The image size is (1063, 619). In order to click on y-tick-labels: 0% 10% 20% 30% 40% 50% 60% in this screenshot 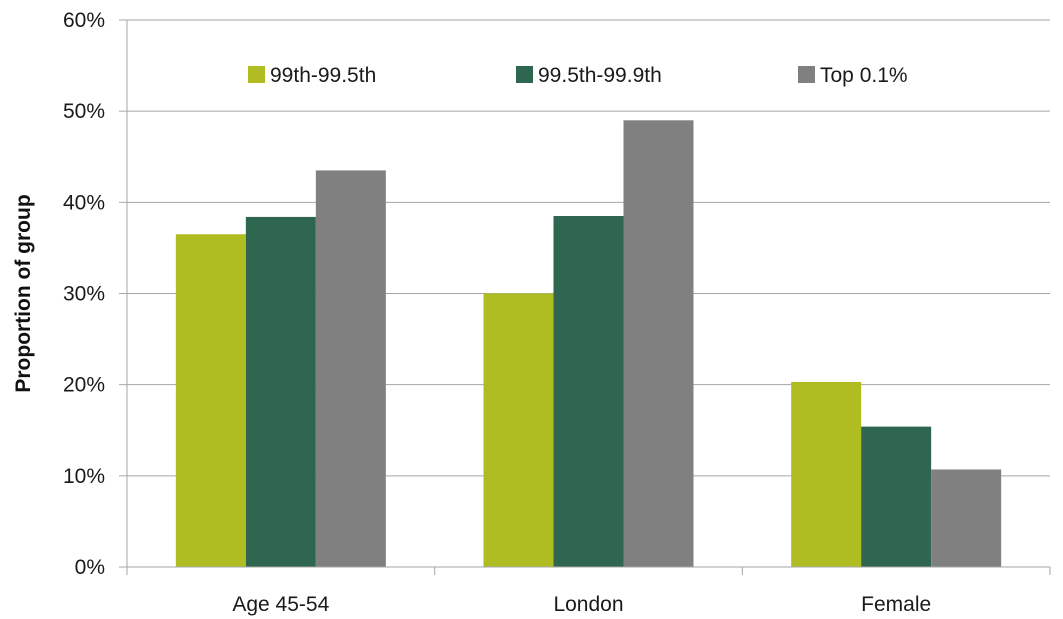, I will do `click(84, 294)`.